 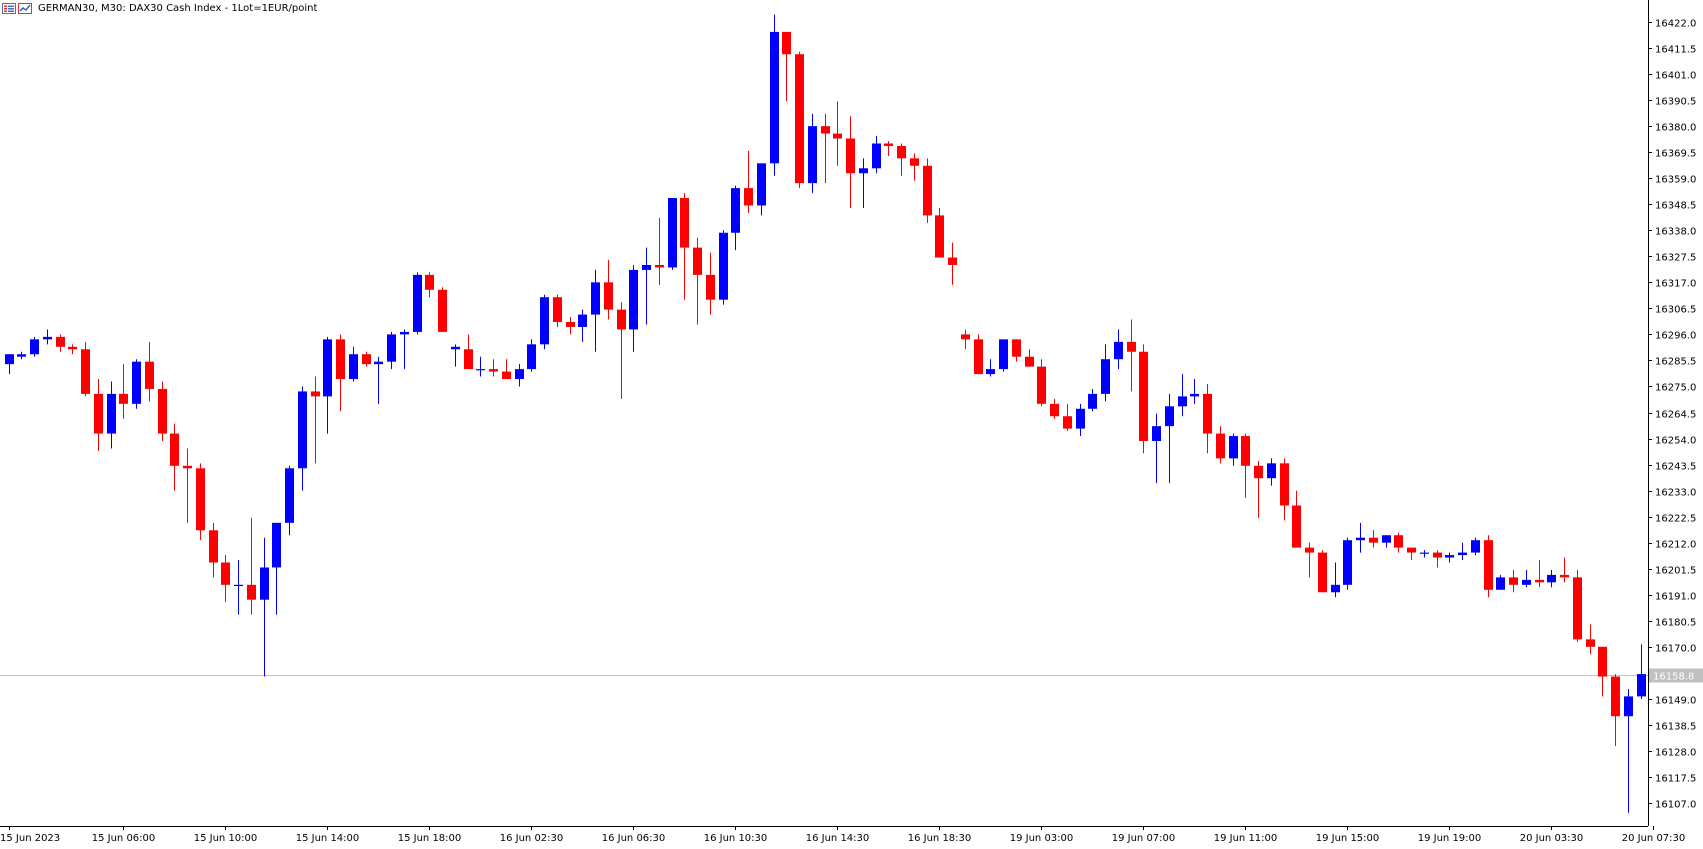 I want to click on price-tick-label: 16180.5, so click(x=1675, y=623).